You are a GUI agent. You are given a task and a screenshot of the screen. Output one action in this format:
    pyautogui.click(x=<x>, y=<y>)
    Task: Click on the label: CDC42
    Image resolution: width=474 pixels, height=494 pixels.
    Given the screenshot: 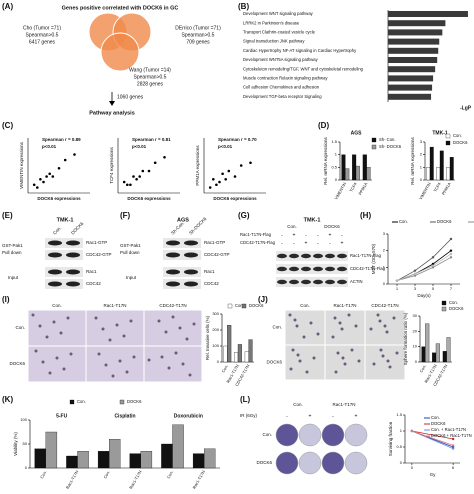 What is the action you would take?
    pyautogui.click(x=211, y=283)
    